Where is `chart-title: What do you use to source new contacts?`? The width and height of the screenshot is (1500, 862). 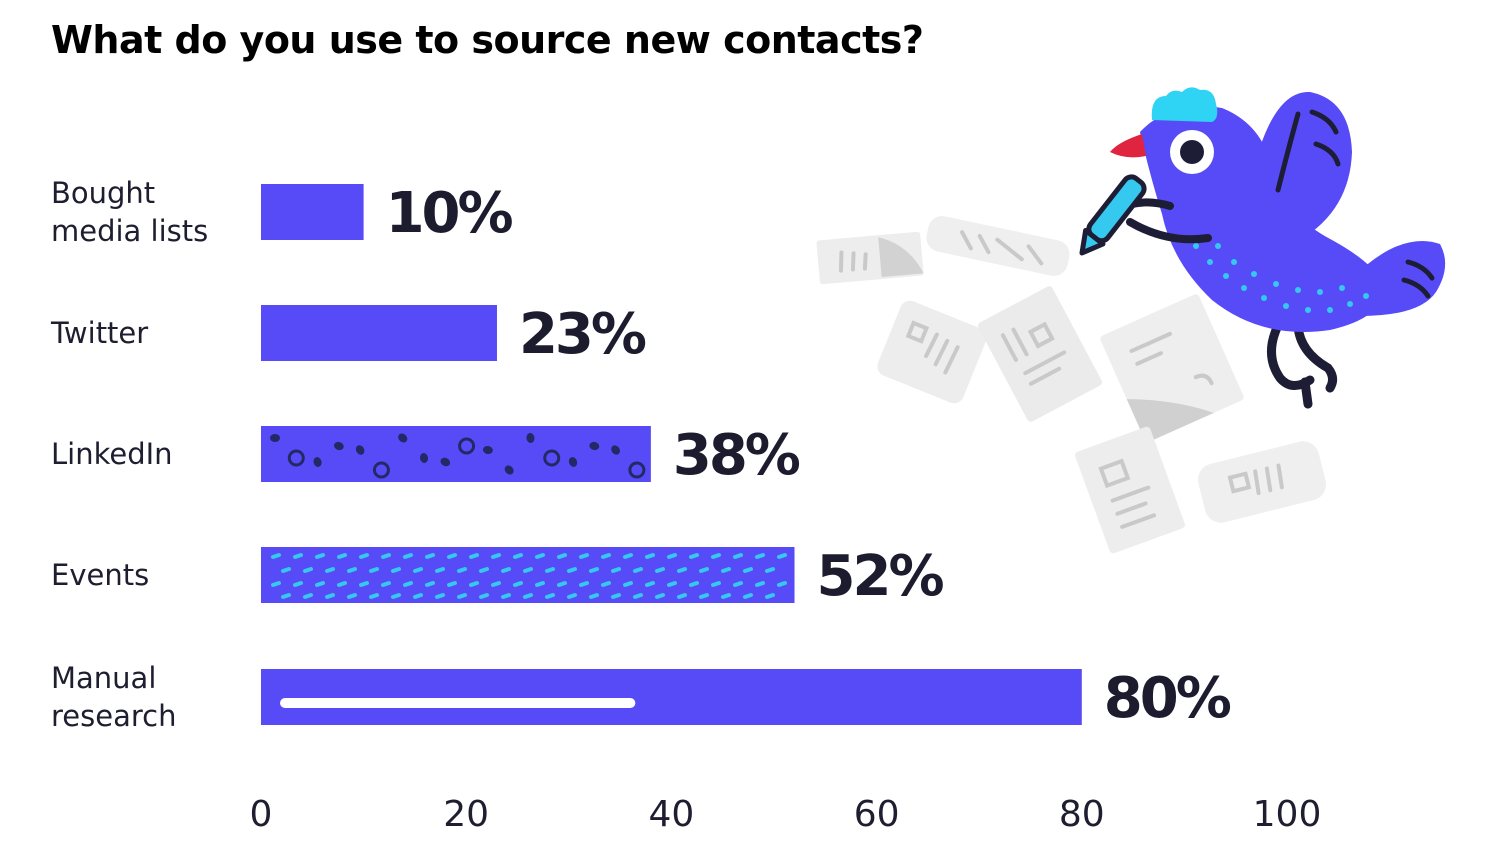
chart-title: What do you use to source new contacts? is located at coordinates (487, 40).